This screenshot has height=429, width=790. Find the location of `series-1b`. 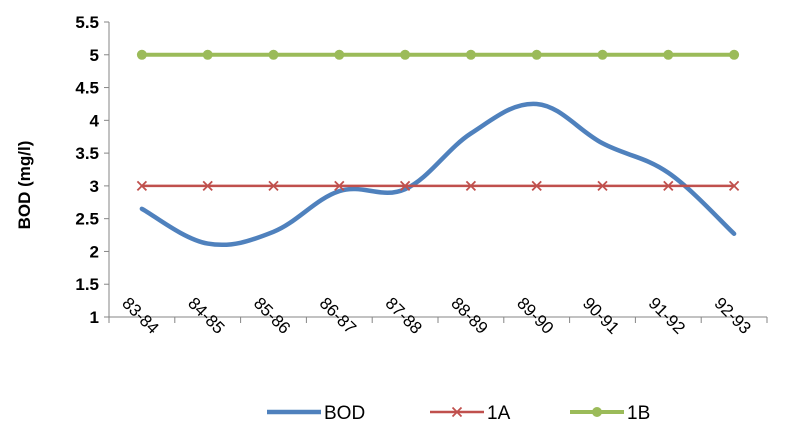

series-1b is located at coordinates (438, 54).